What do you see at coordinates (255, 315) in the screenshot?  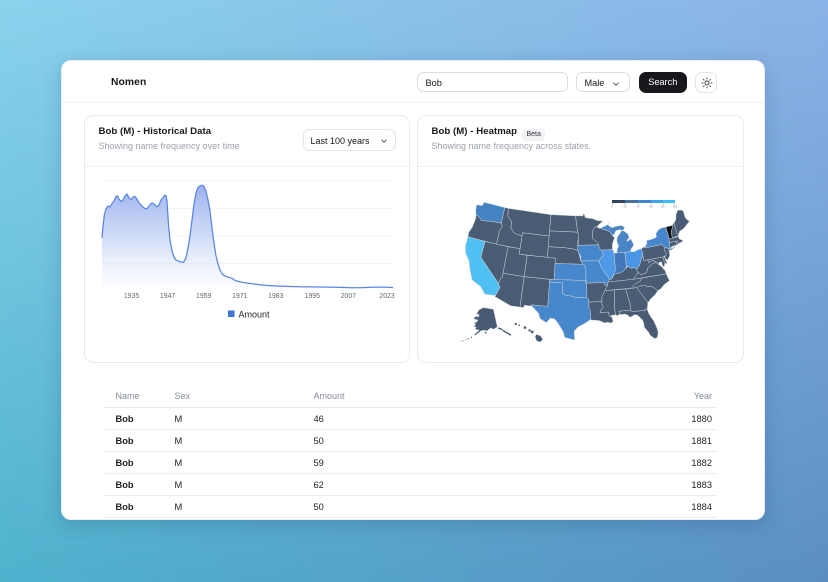 I see `svg-text: Amount` at bounding box center [255, 315].